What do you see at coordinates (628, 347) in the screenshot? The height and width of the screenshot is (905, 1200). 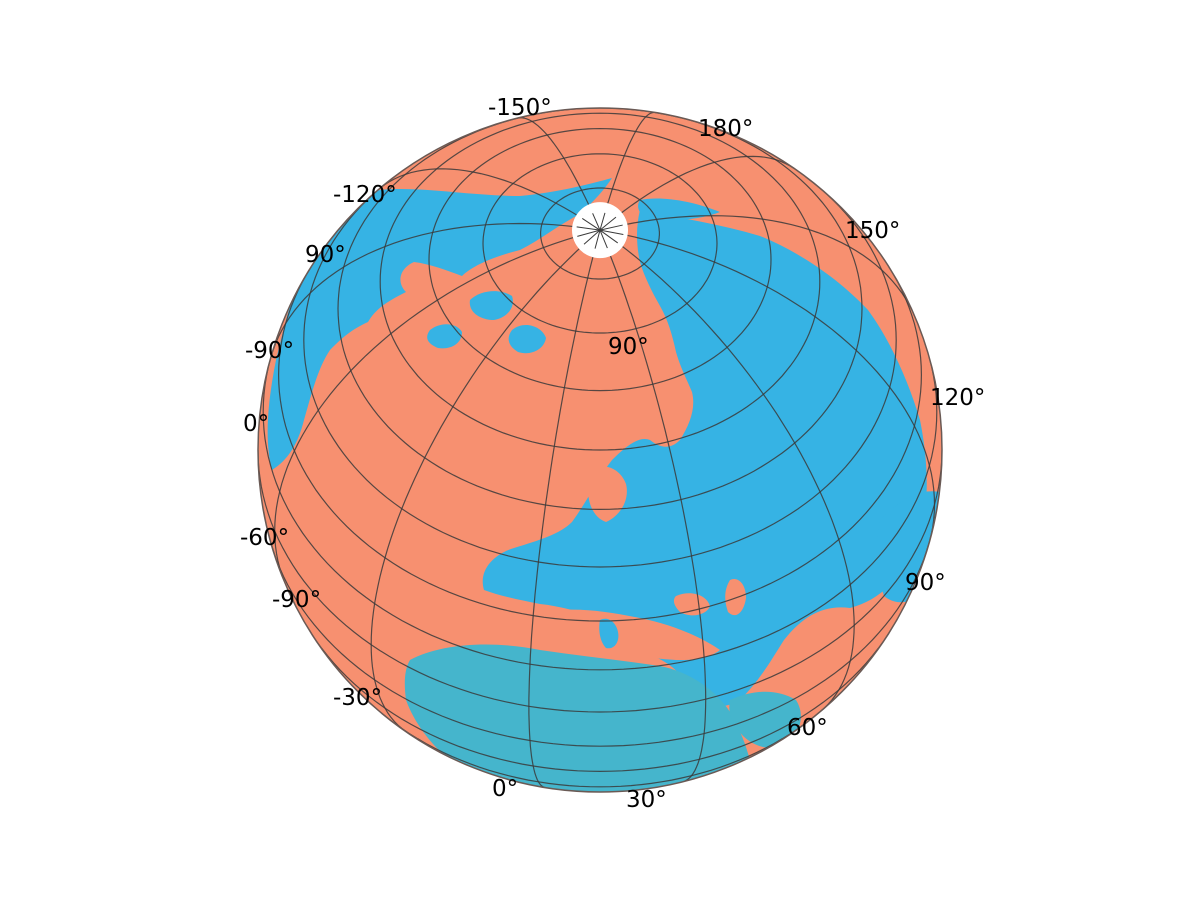 I see `label-pole: 90°` at bounding box center [628, 347].